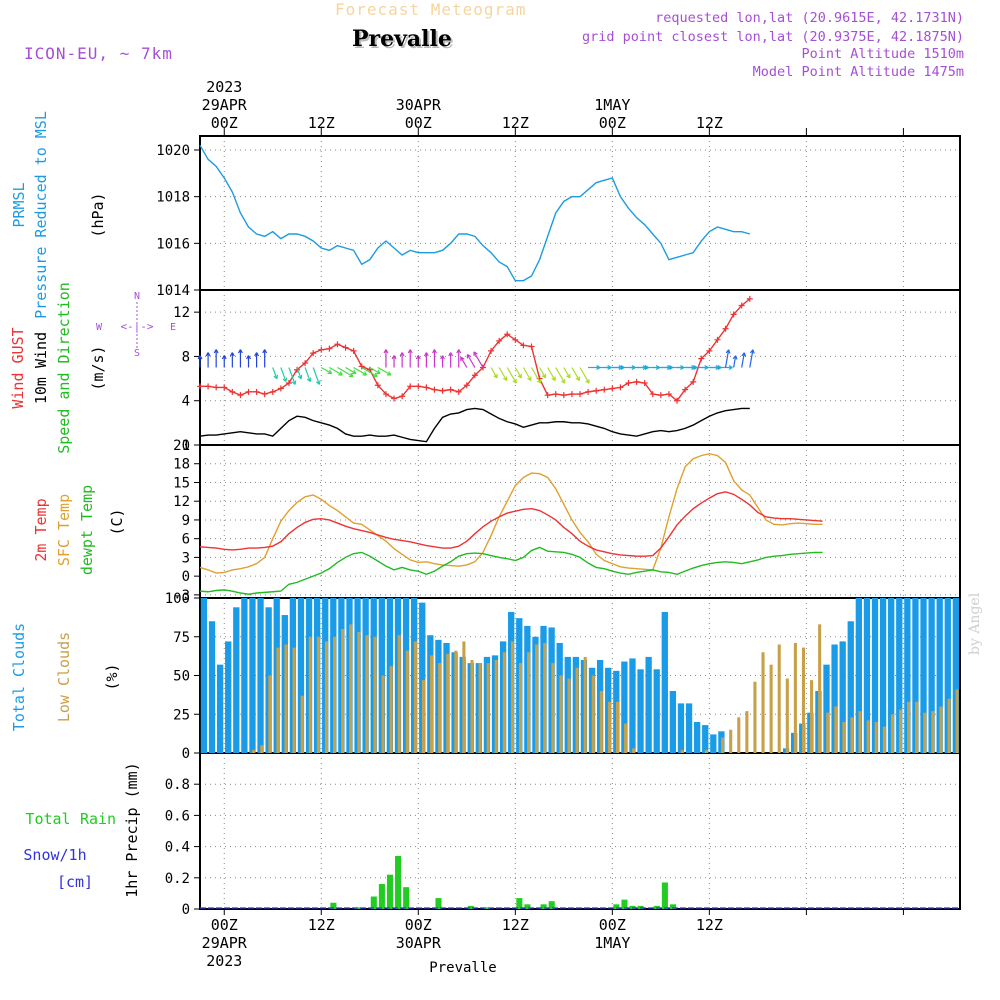 This screenshot has height=1000, width=1000. What do you see at coordinates (419, 105) in the screenshot?
I see `top-date-label: 30APR` at bounding box center [419, 105].